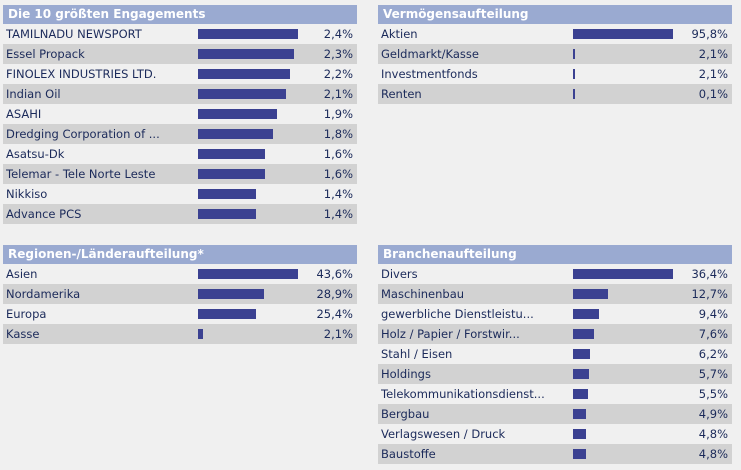 The image size is (741, 470). Describe the element at coordinates (555, 374) in the screenshot. I see `sectors-row: Holdings 5,7%` at that location.